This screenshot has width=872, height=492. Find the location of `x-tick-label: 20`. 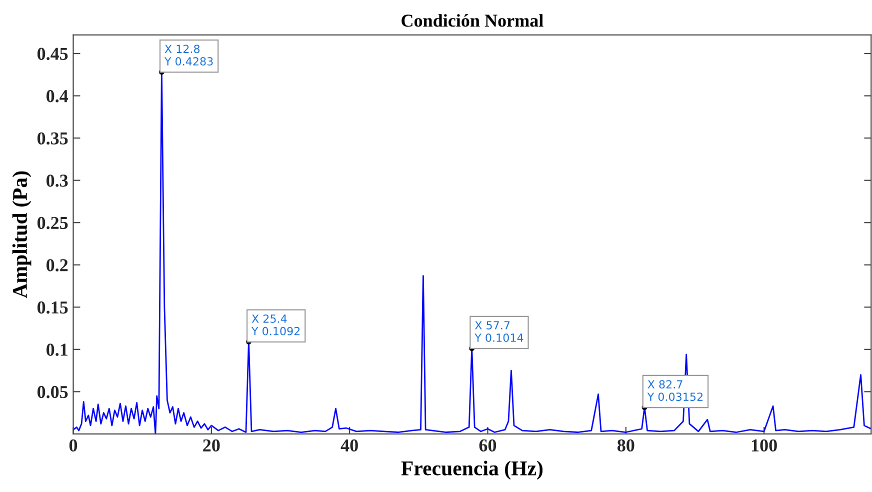

x-tick-label: 20 is located at coordinates (211, 445).